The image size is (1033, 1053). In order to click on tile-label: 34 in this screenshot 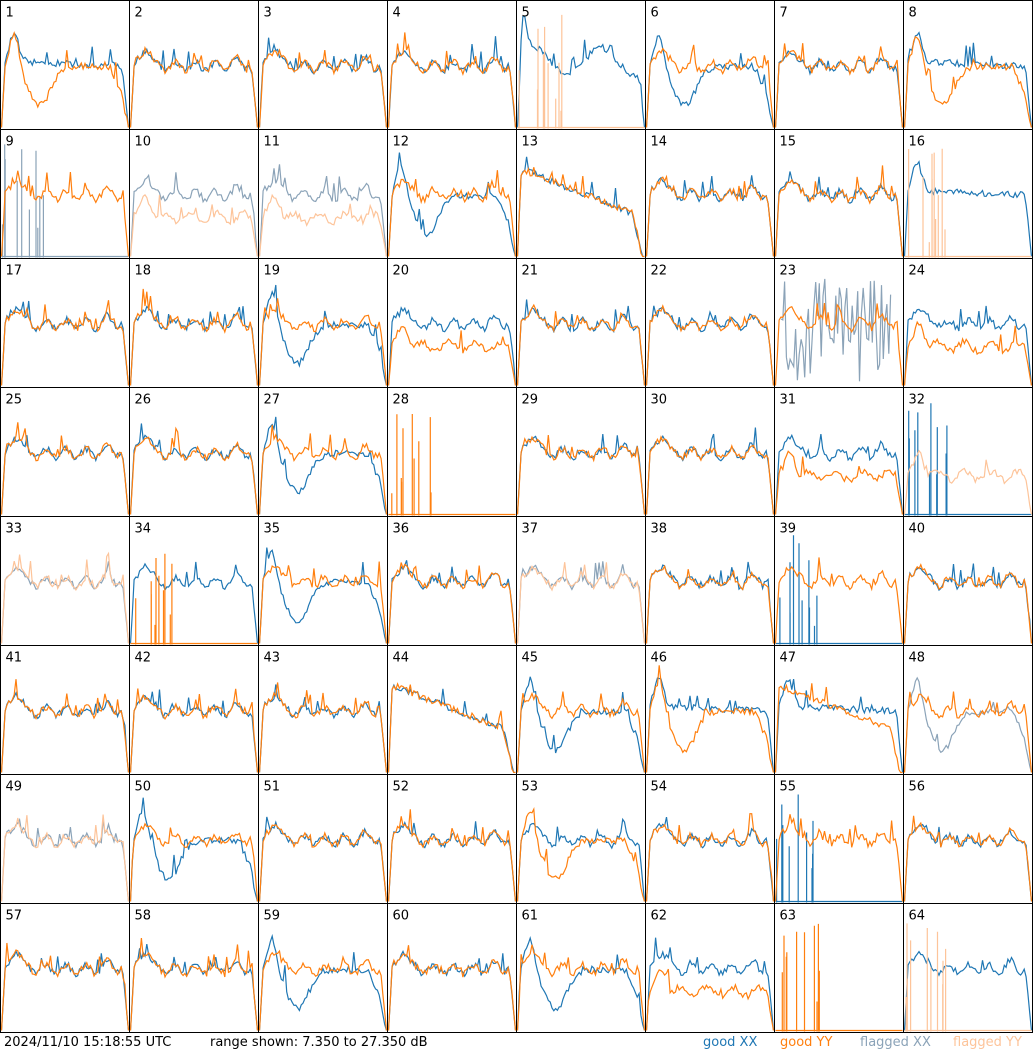, I will do `click(143, 529)`.